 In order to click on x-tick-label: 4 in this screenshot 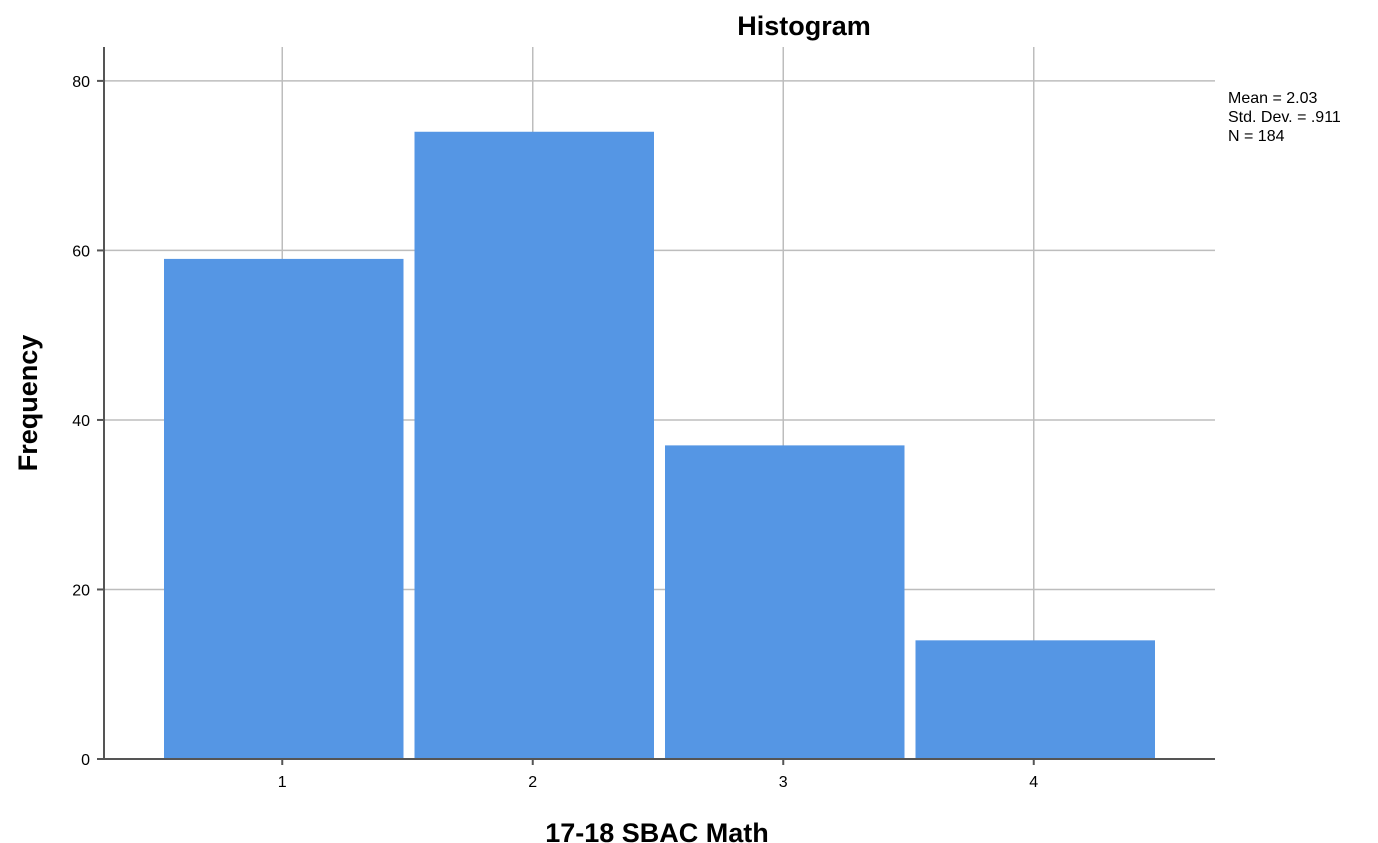, I will do `click(1033, 782)`.